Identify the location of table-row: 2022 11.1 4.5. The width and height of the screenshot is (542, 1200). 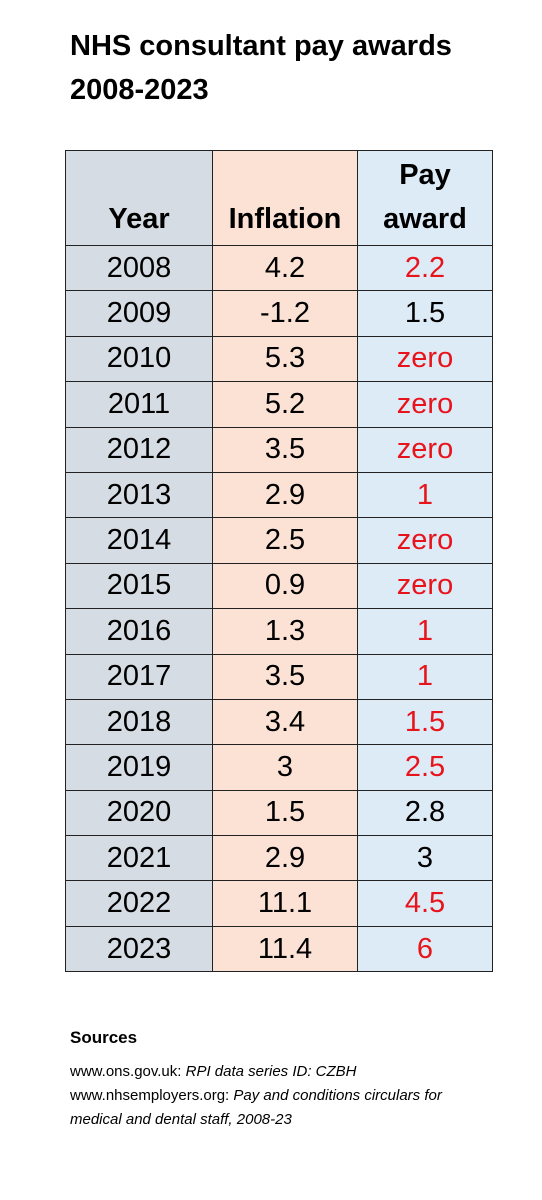
(279, 903).